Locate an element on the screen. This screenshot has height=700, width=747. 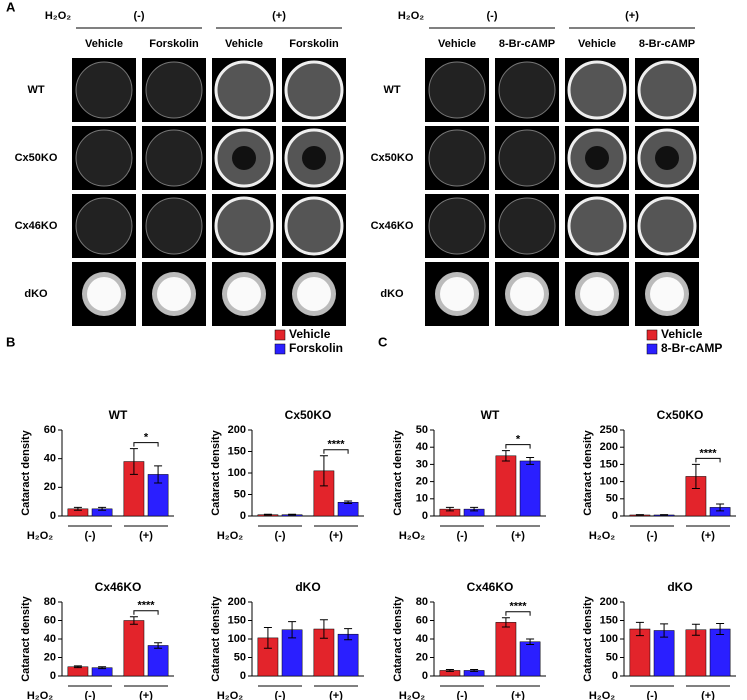
row-label: dKO is located at coordinates (36, 294).